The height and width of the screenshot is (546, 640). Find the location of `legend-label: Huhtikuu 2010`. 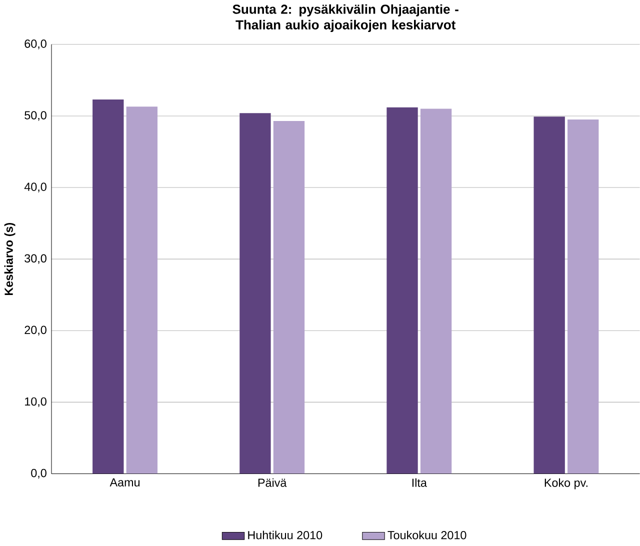

legend-label: Huhtikuu 2010 is located at coordinates (285, 535).